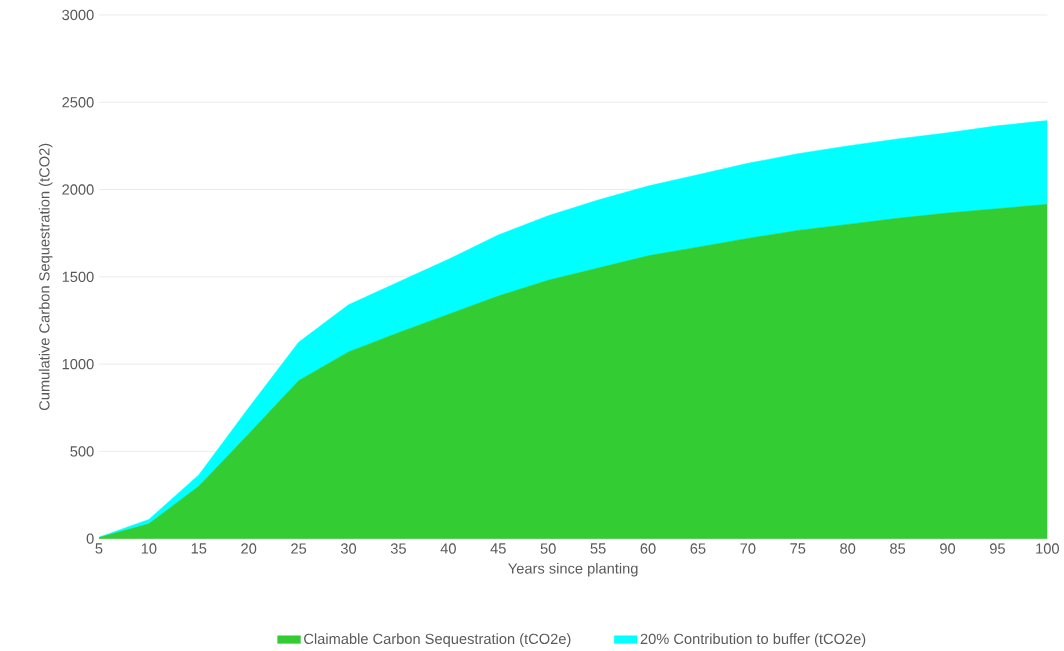  Describe the element at coordinates (199, 548) in the screenshot. I see `x-tick-label: 15` at that location.